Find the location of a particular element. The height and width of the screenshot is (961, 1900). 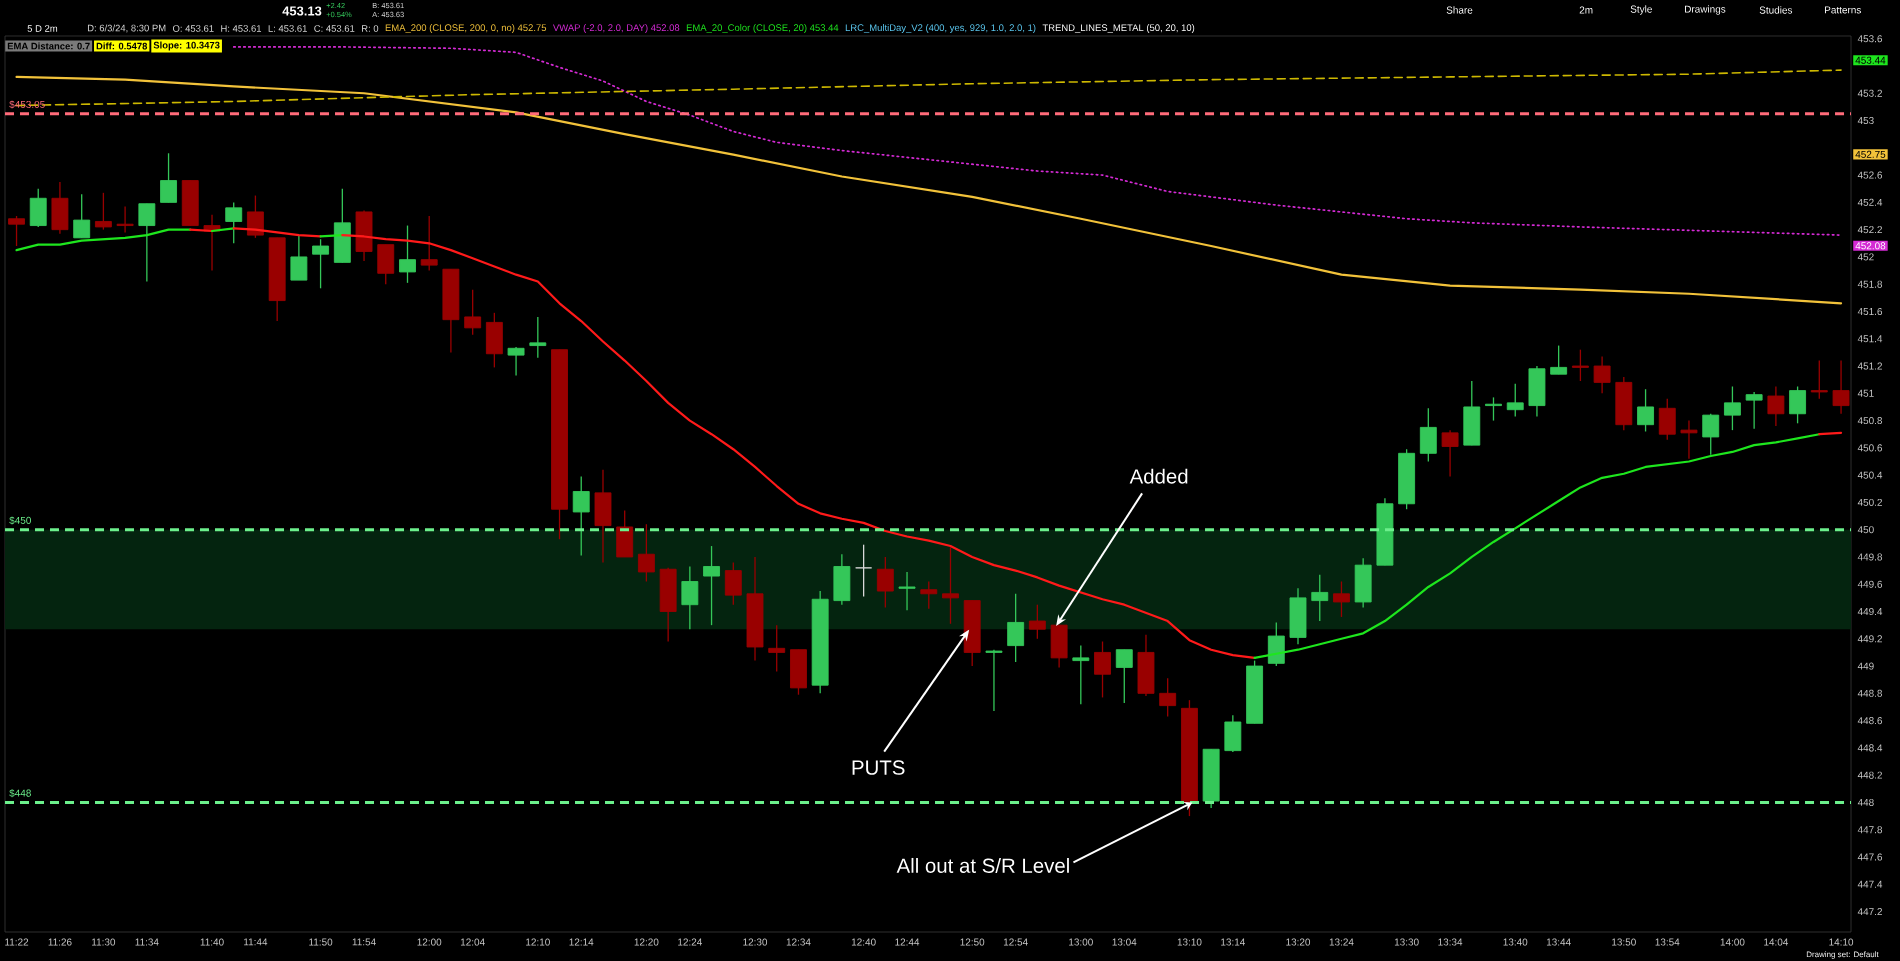

text: VWAP (-2.0, 2.0, DAY) 452.08 is located at coordinates (616, 28).